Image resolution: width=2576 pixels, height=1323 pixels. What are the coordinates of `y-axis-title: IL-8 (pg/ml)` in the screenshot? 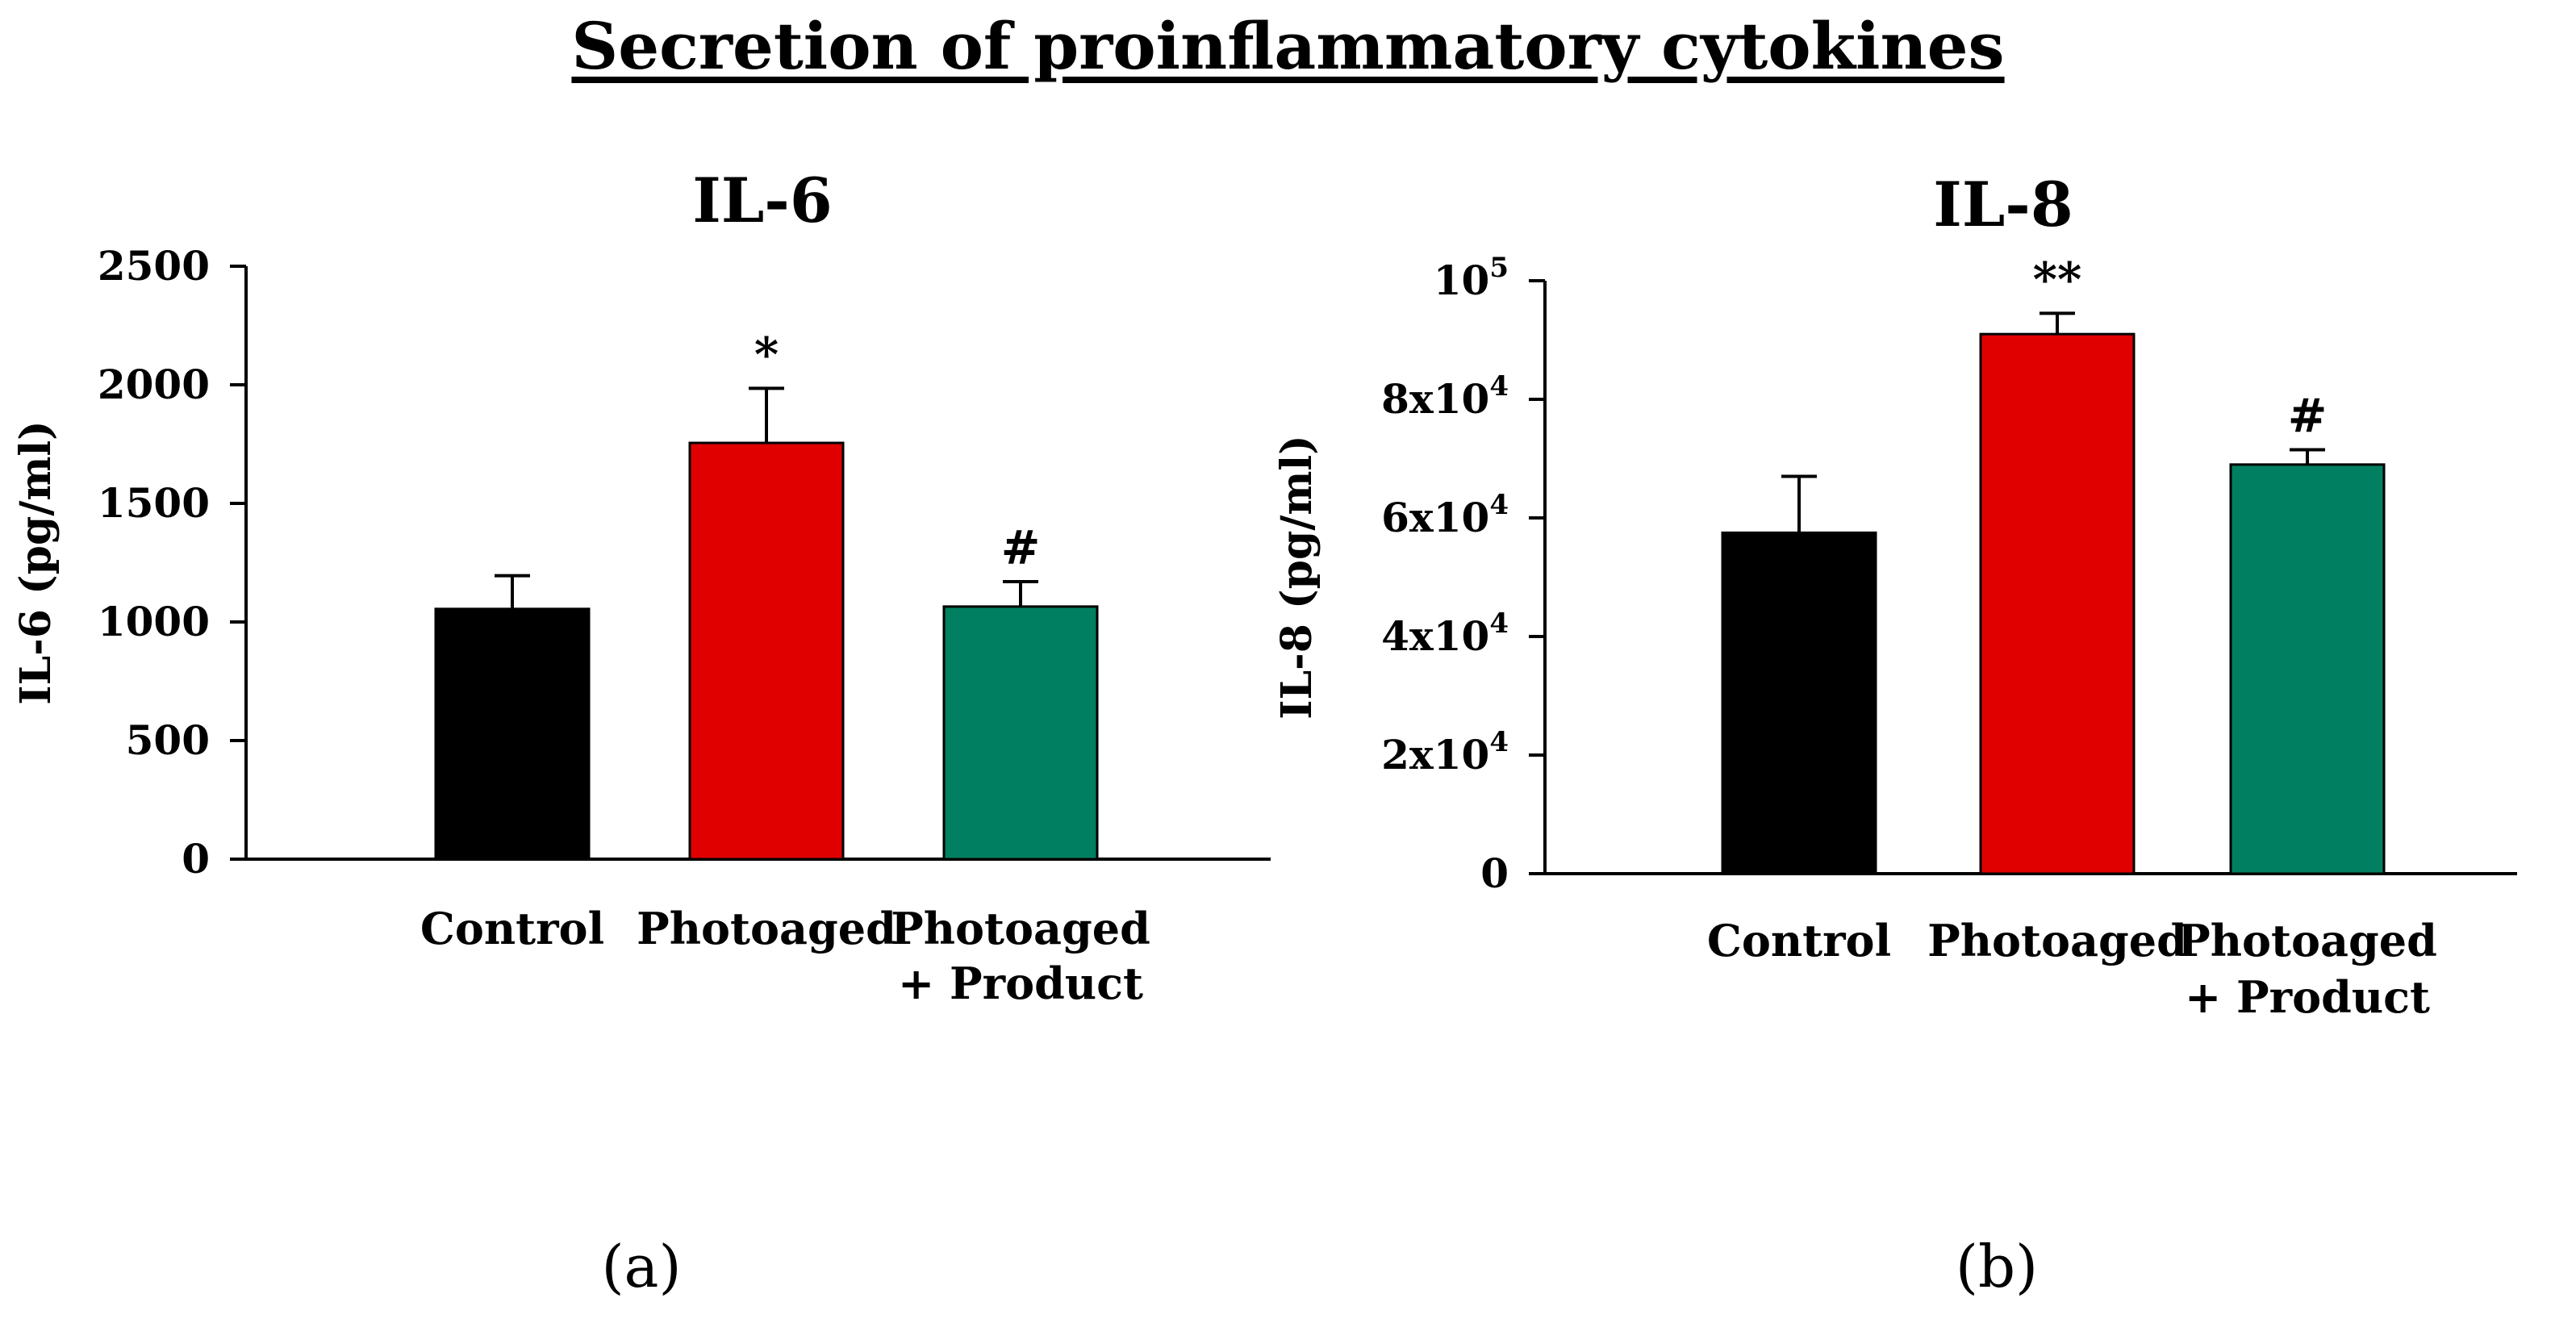 It's located at (1296, 577).